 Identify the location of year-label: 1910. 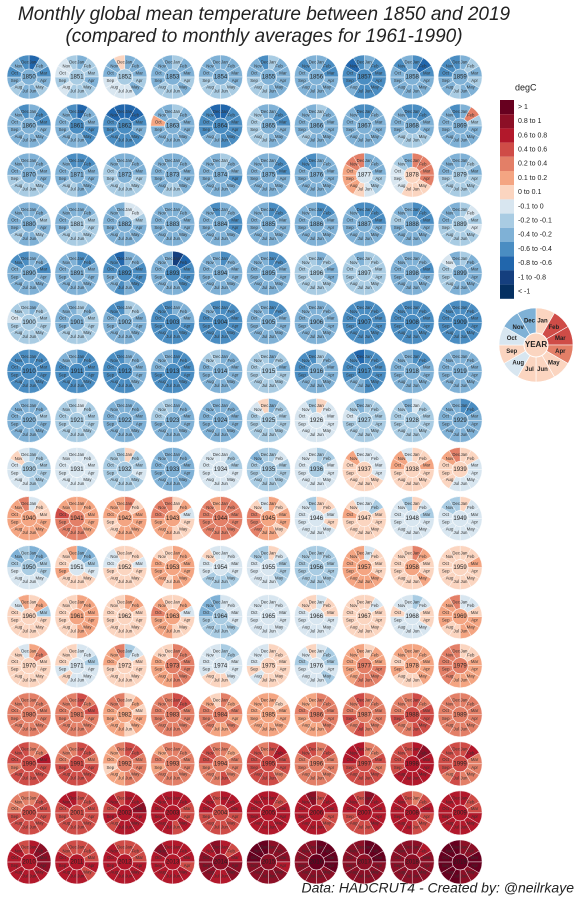
(29, 372).